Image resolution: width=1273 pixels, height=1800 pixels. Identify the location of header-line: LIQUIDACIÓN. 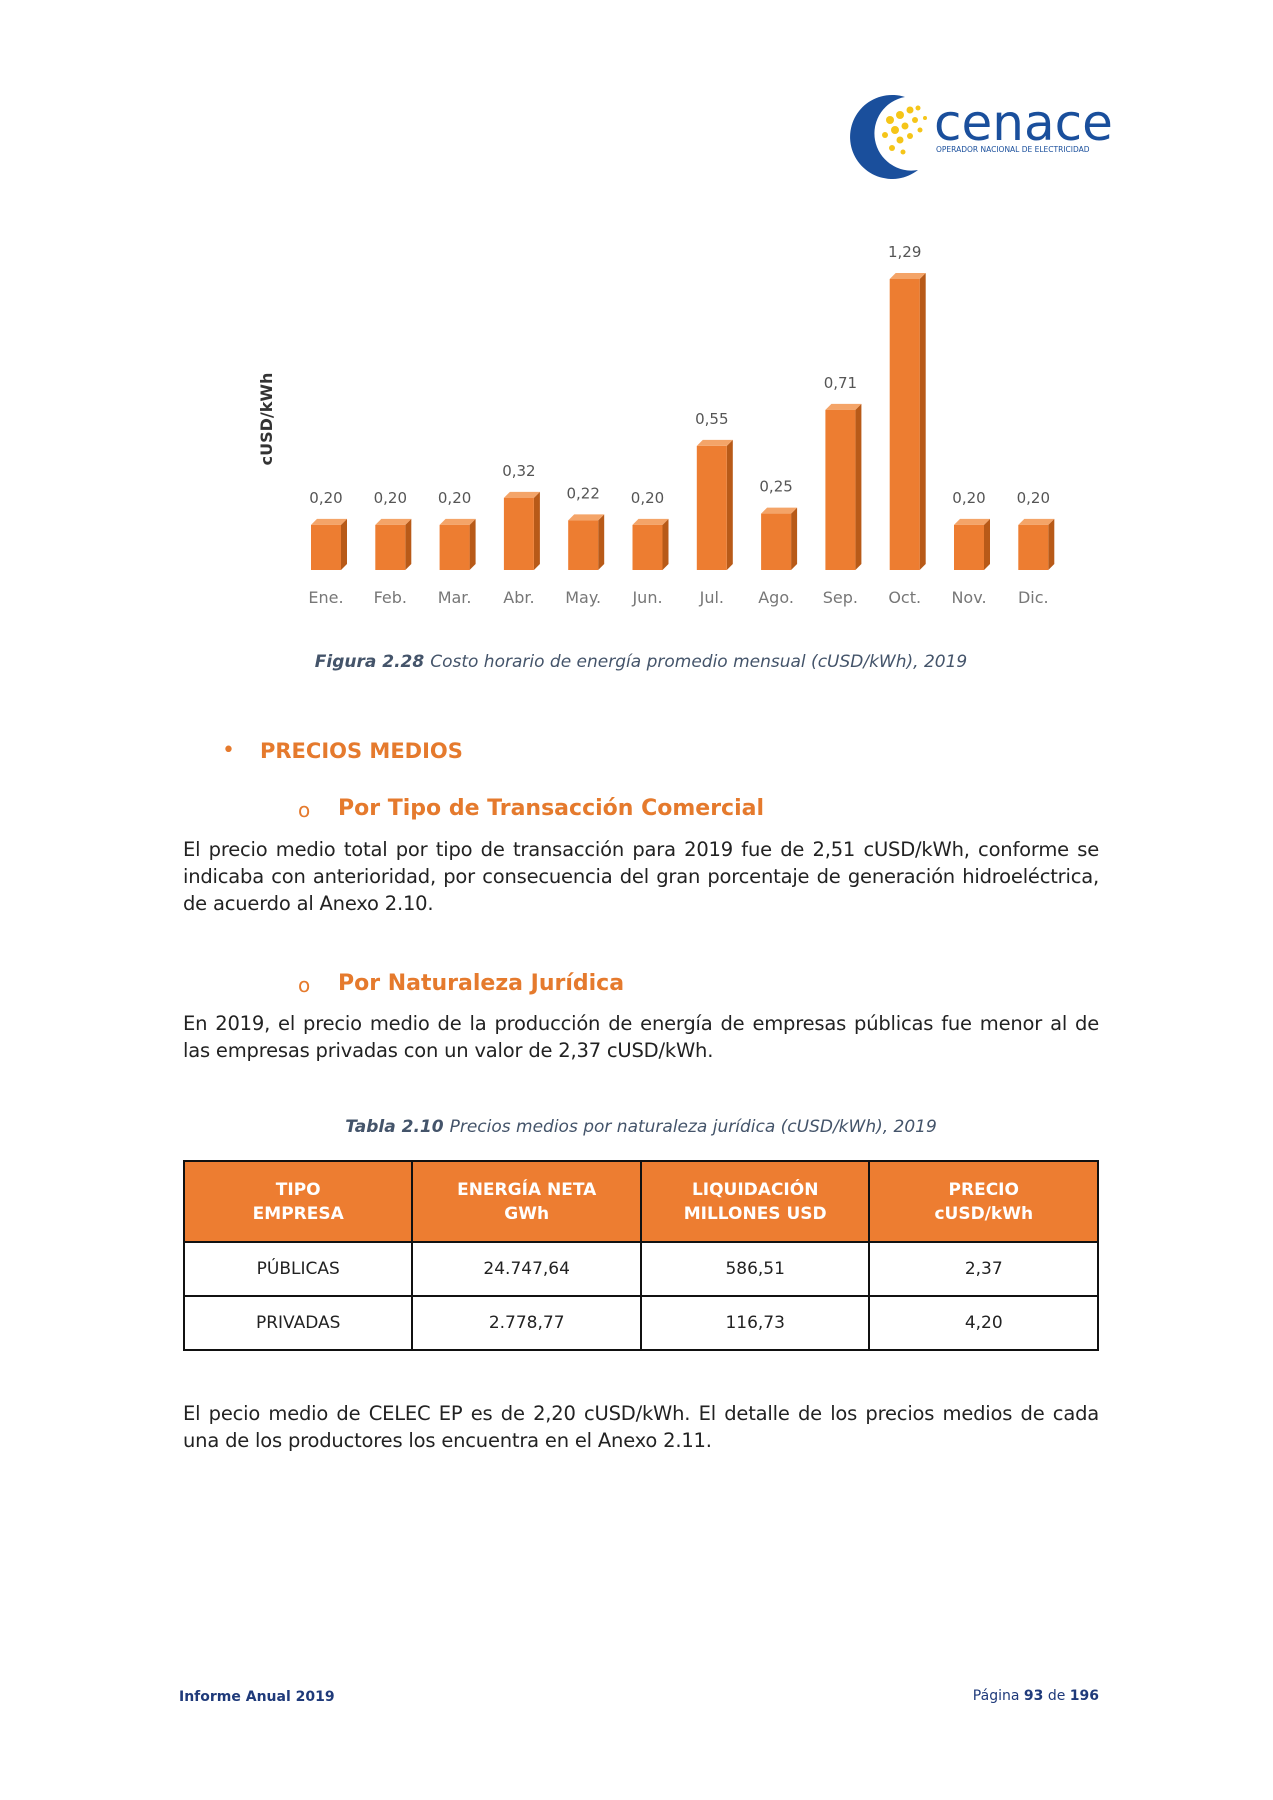
(755, 1189).